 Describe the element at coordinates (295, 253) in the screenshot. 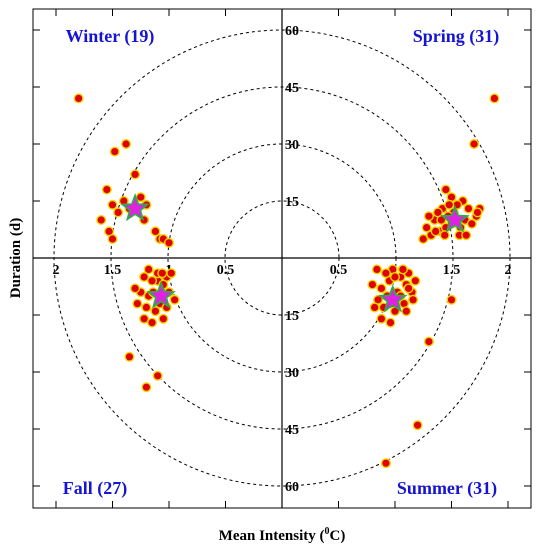

I see `centroid-markers` at that location.